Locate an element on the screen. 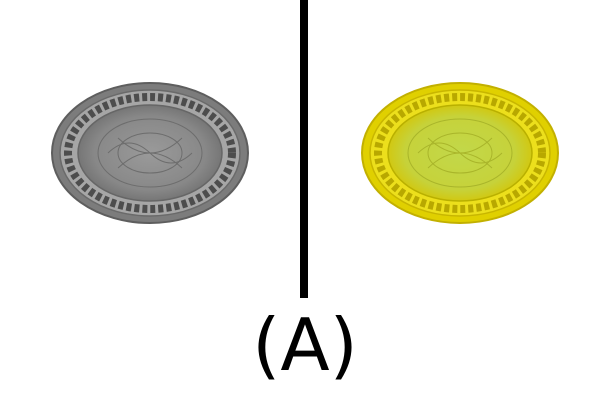 This screenshot has width=610, height=400. panel-label: (A) is located at coordinates (305, 345).